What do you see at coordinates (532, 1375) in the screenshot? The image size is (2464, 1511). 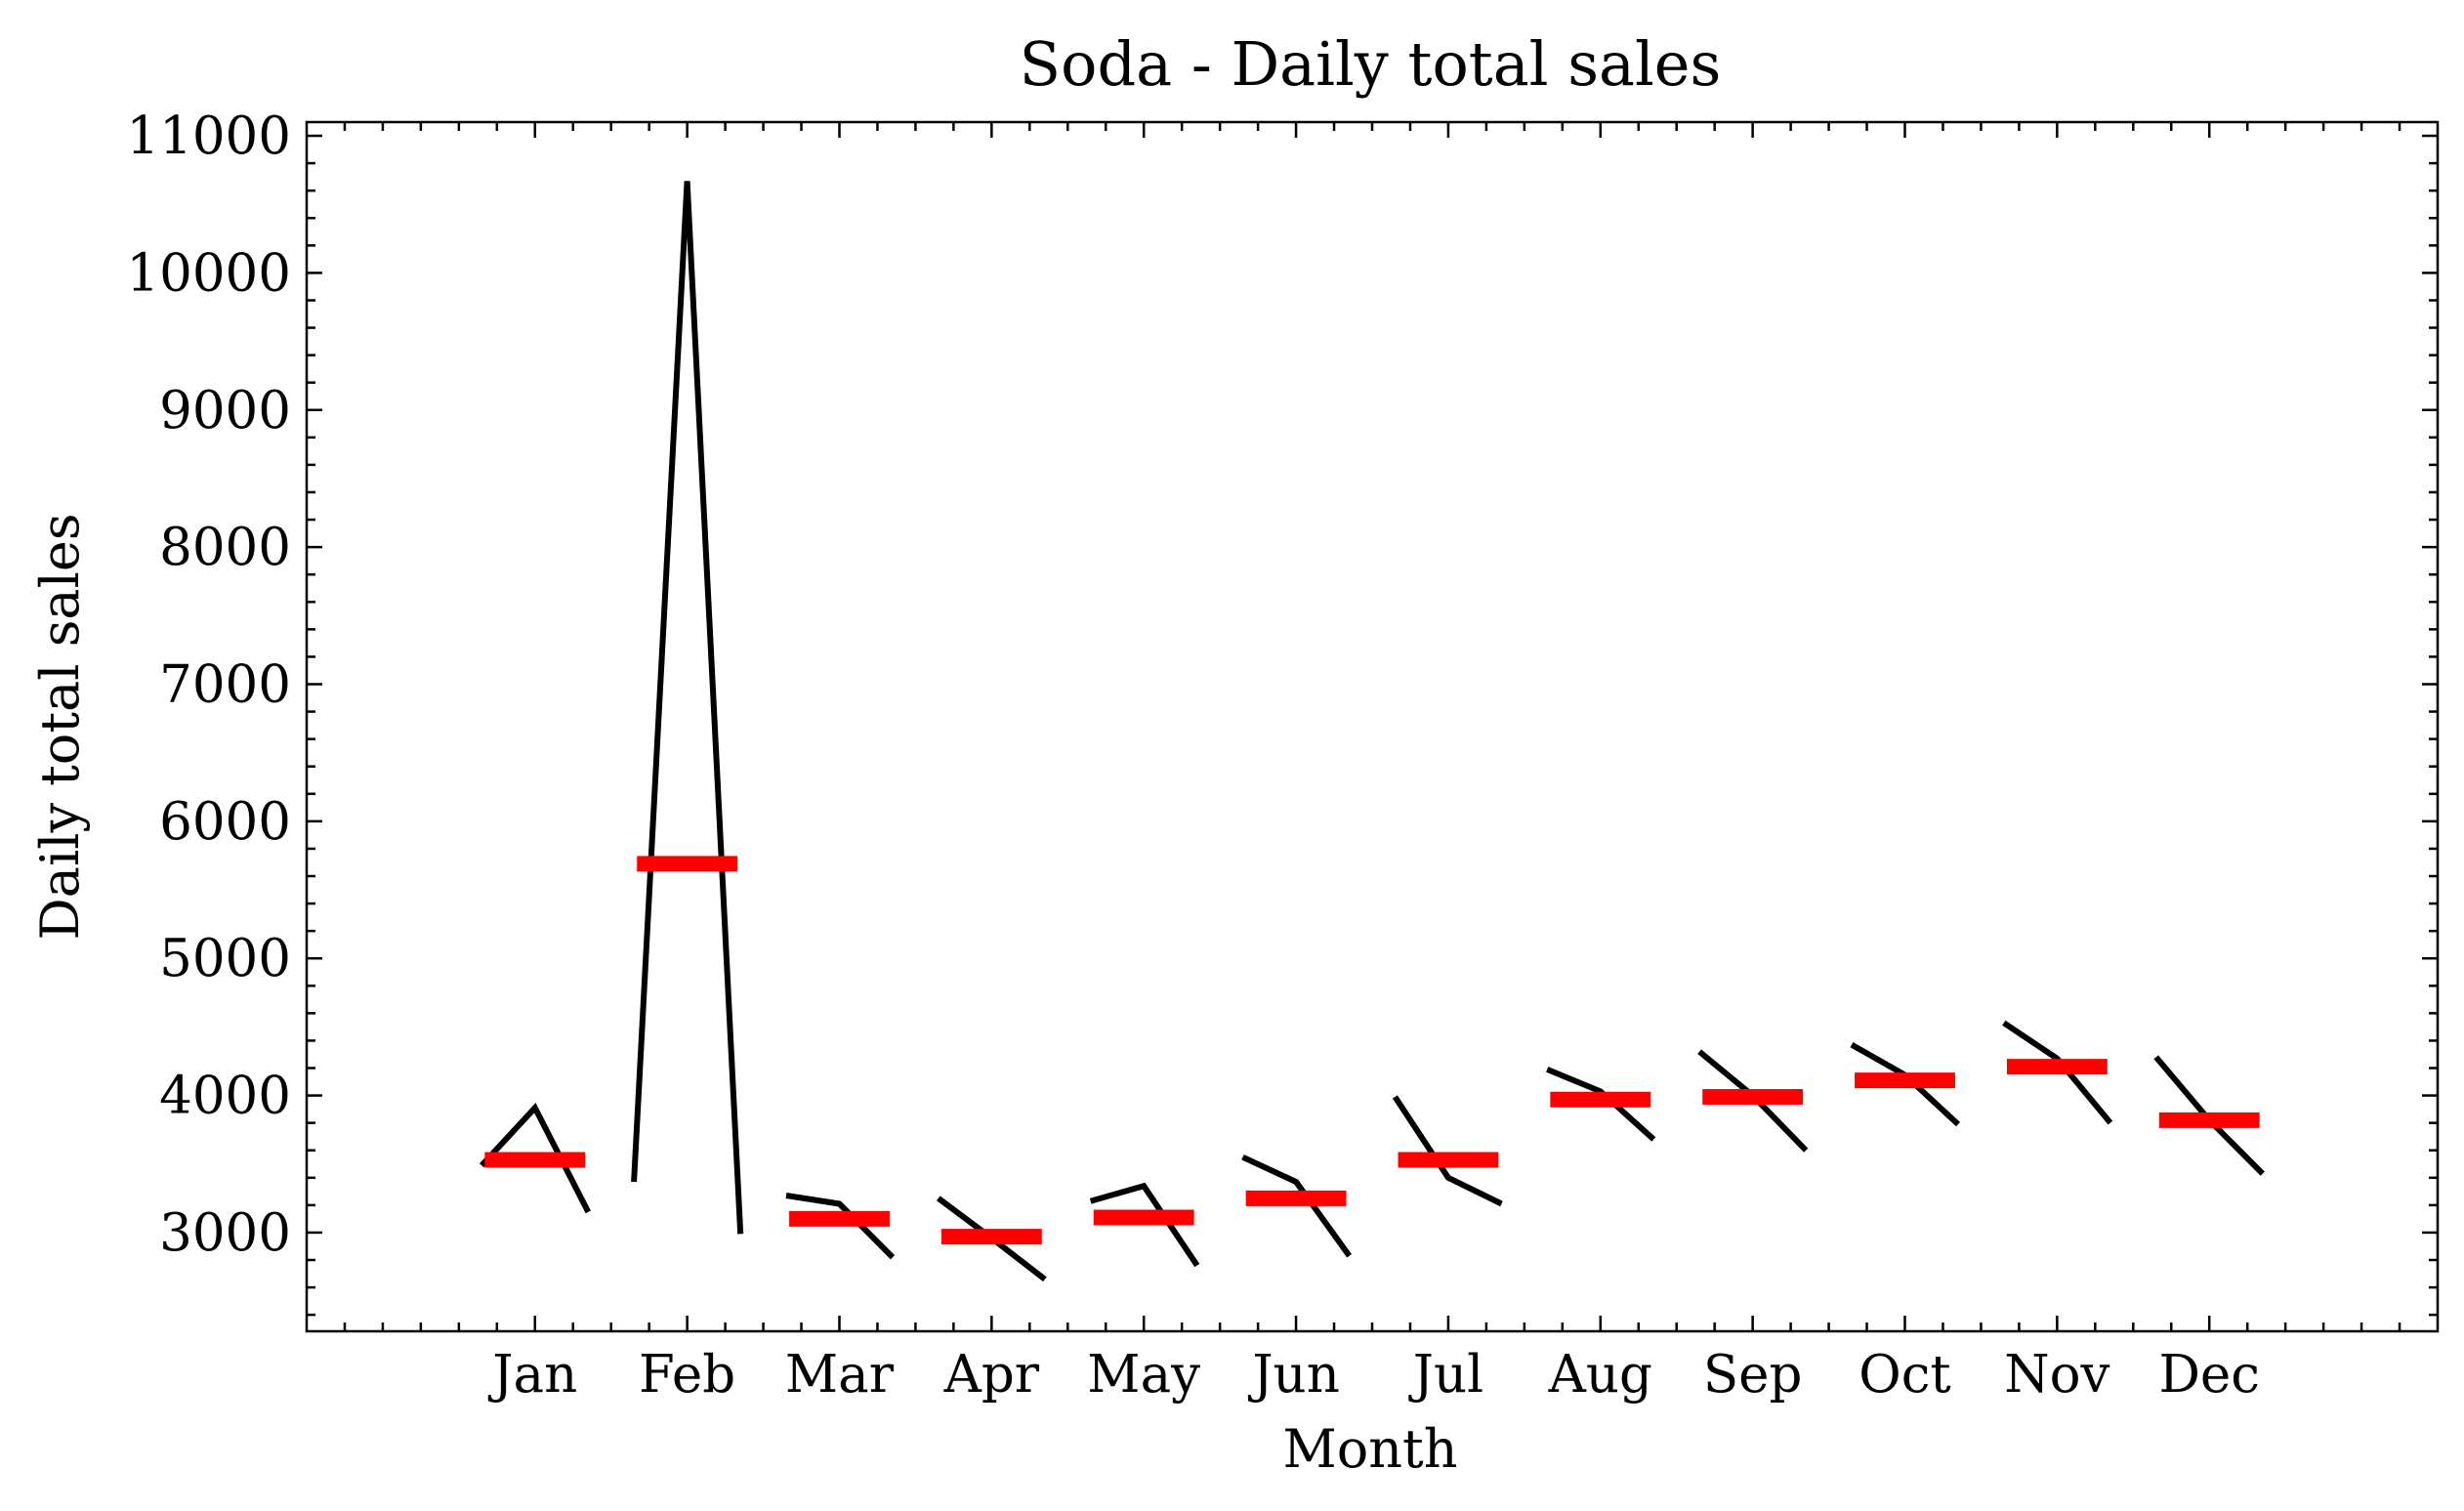 I see `x-tick-label: Jan` at bounding box center [532, 1375].